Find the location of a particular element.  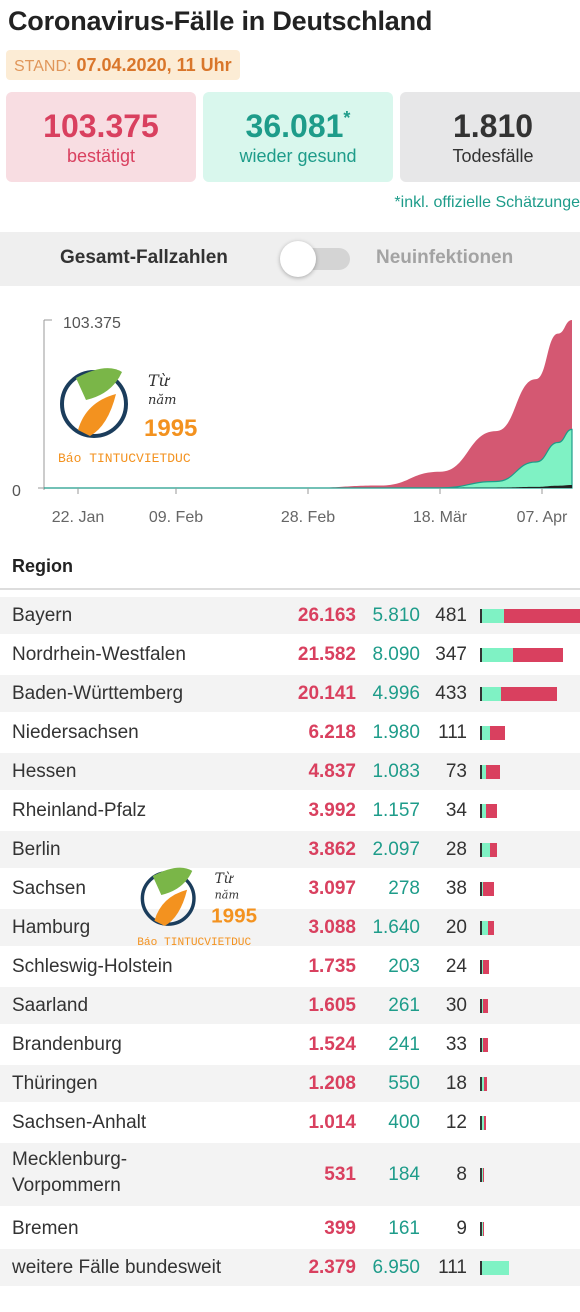

region-name: Mecklenburg- Vorpommern is located at coordinates (69, 1173).